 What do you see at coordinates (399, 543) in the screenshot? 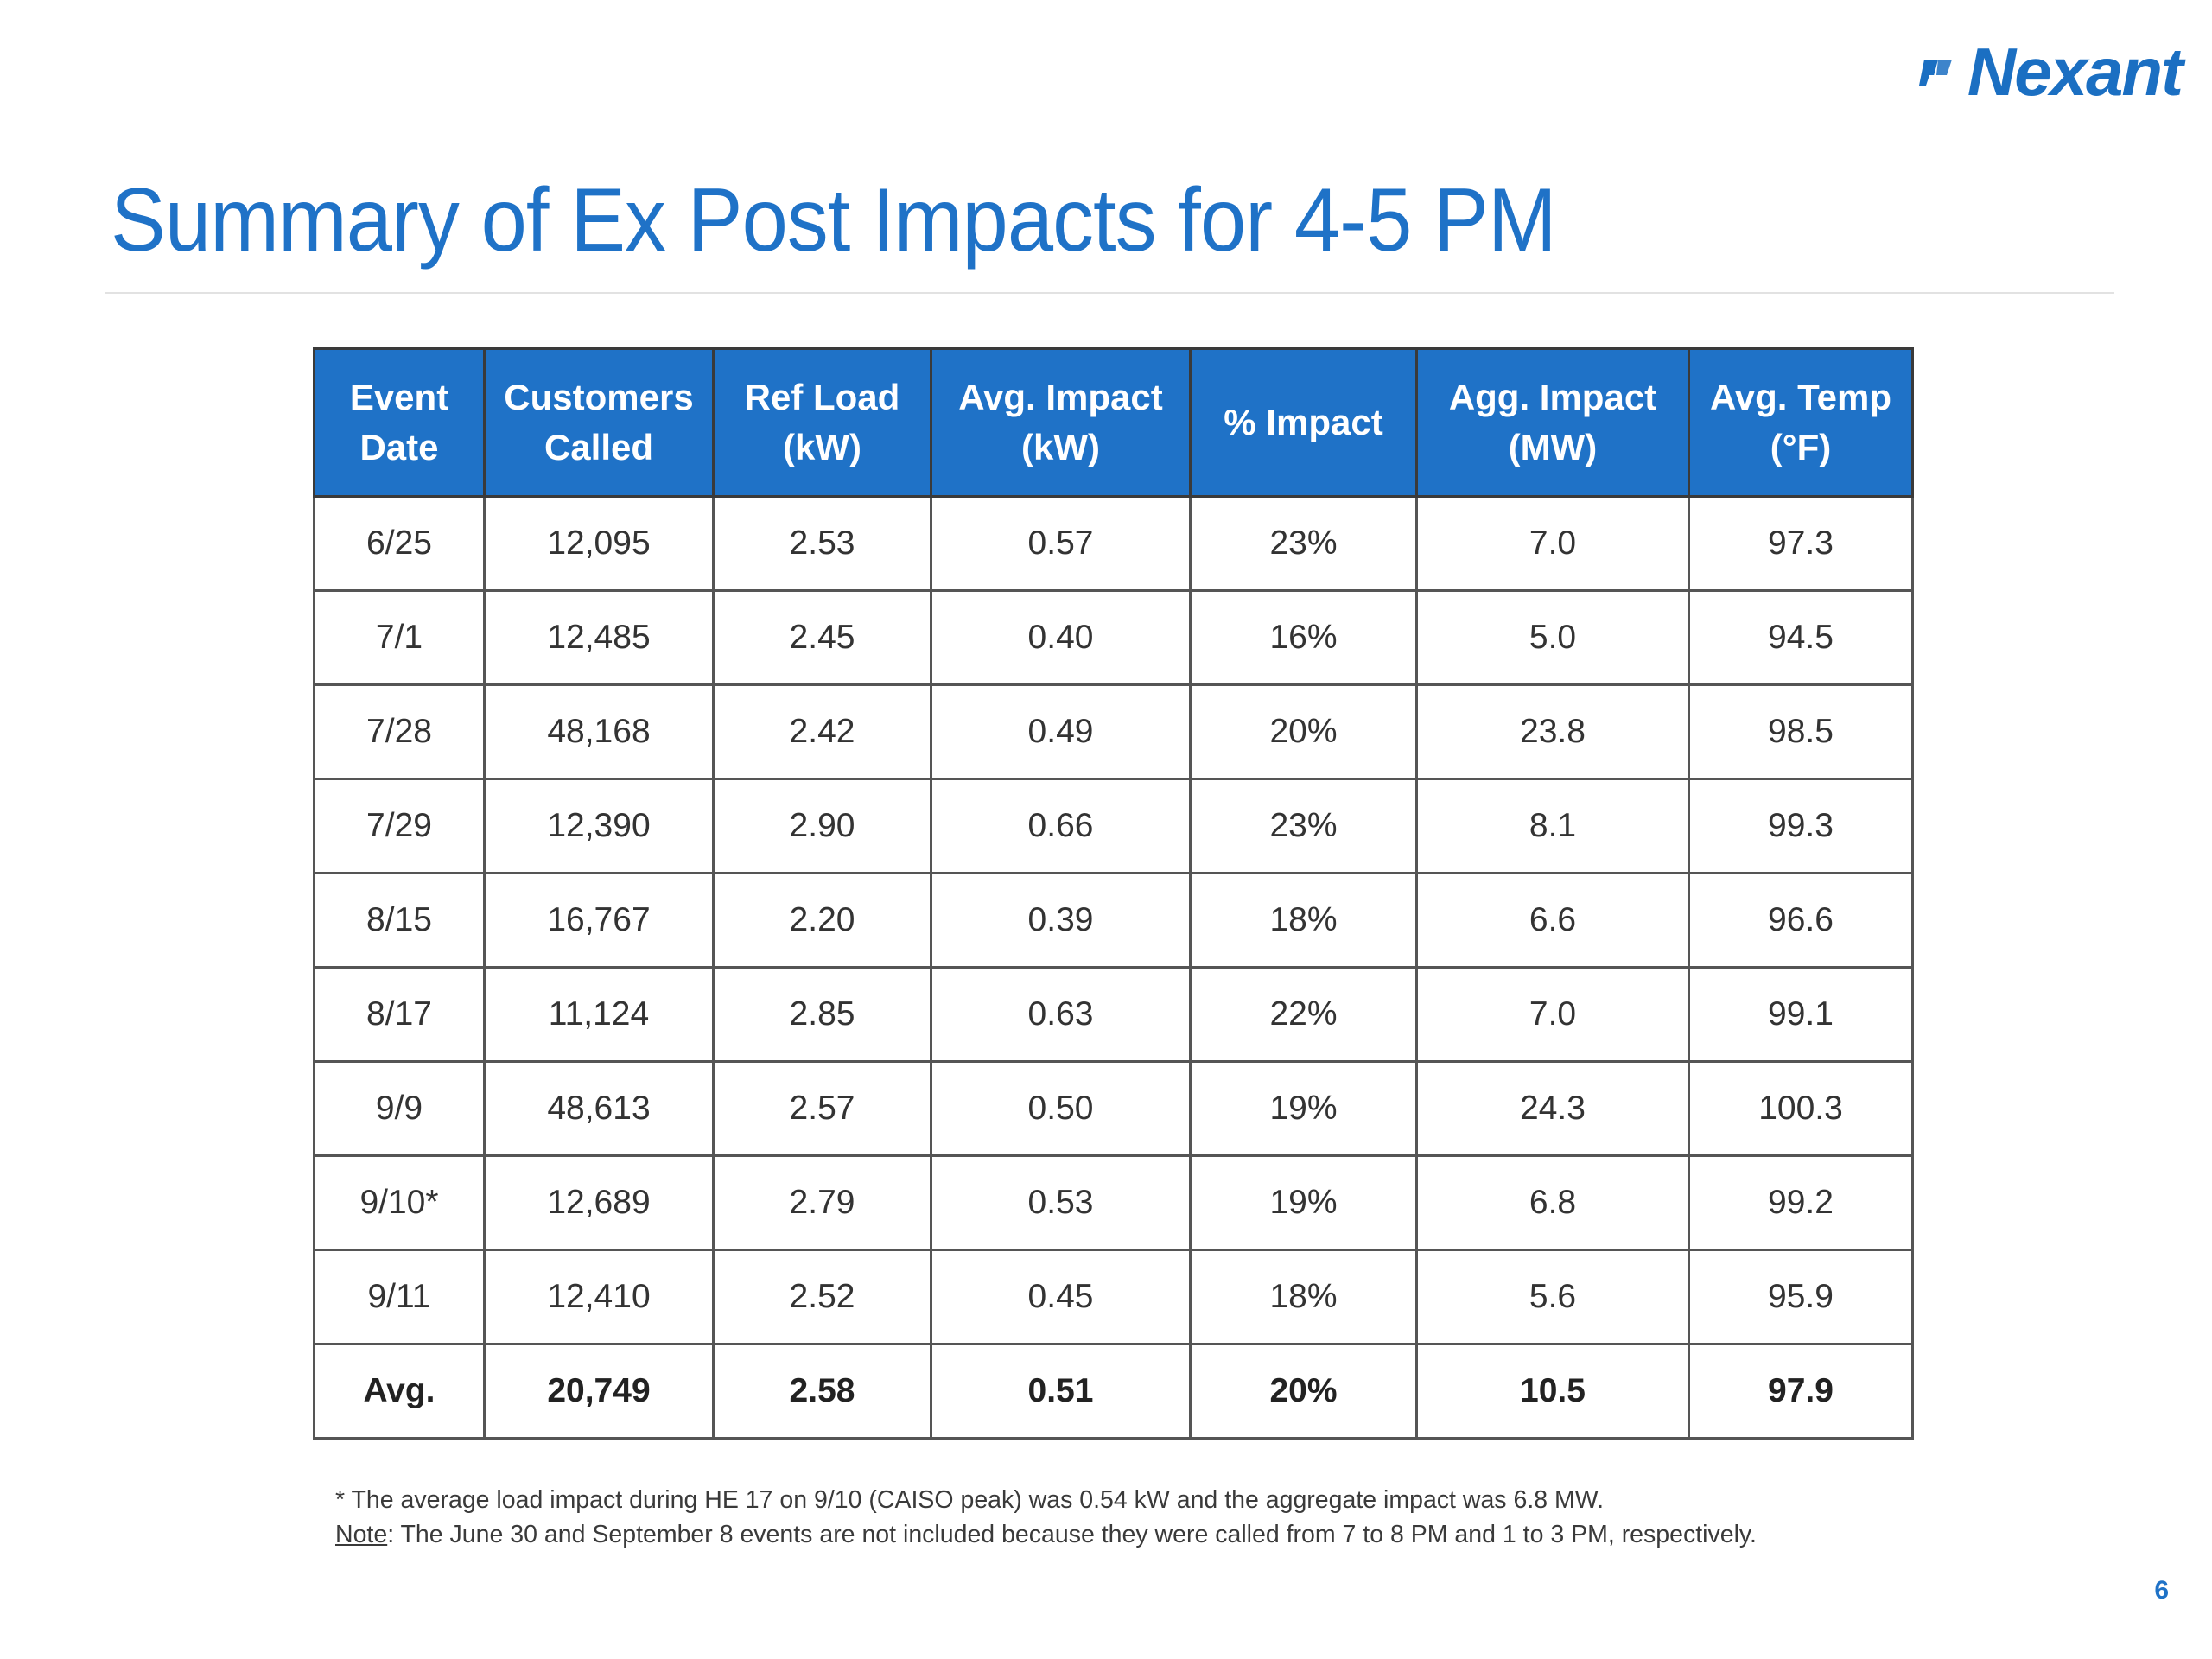
I see `table-cell: 6/25` at bounding box center [399, 543].